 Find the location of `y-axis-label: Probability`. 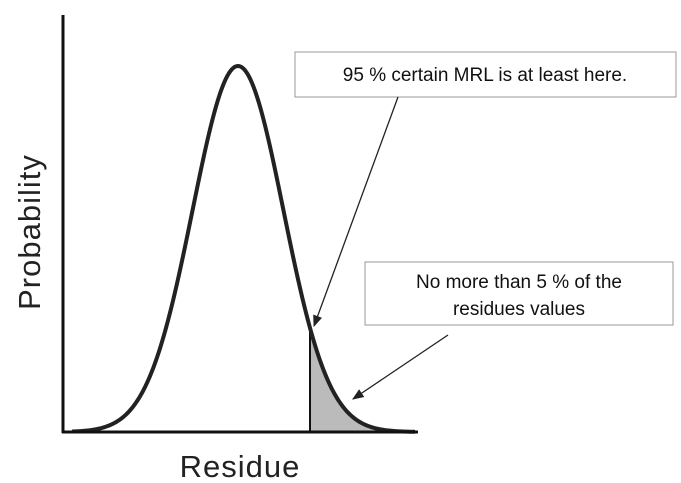

y-axis-label: Probability is located at coordinates (29, 232).